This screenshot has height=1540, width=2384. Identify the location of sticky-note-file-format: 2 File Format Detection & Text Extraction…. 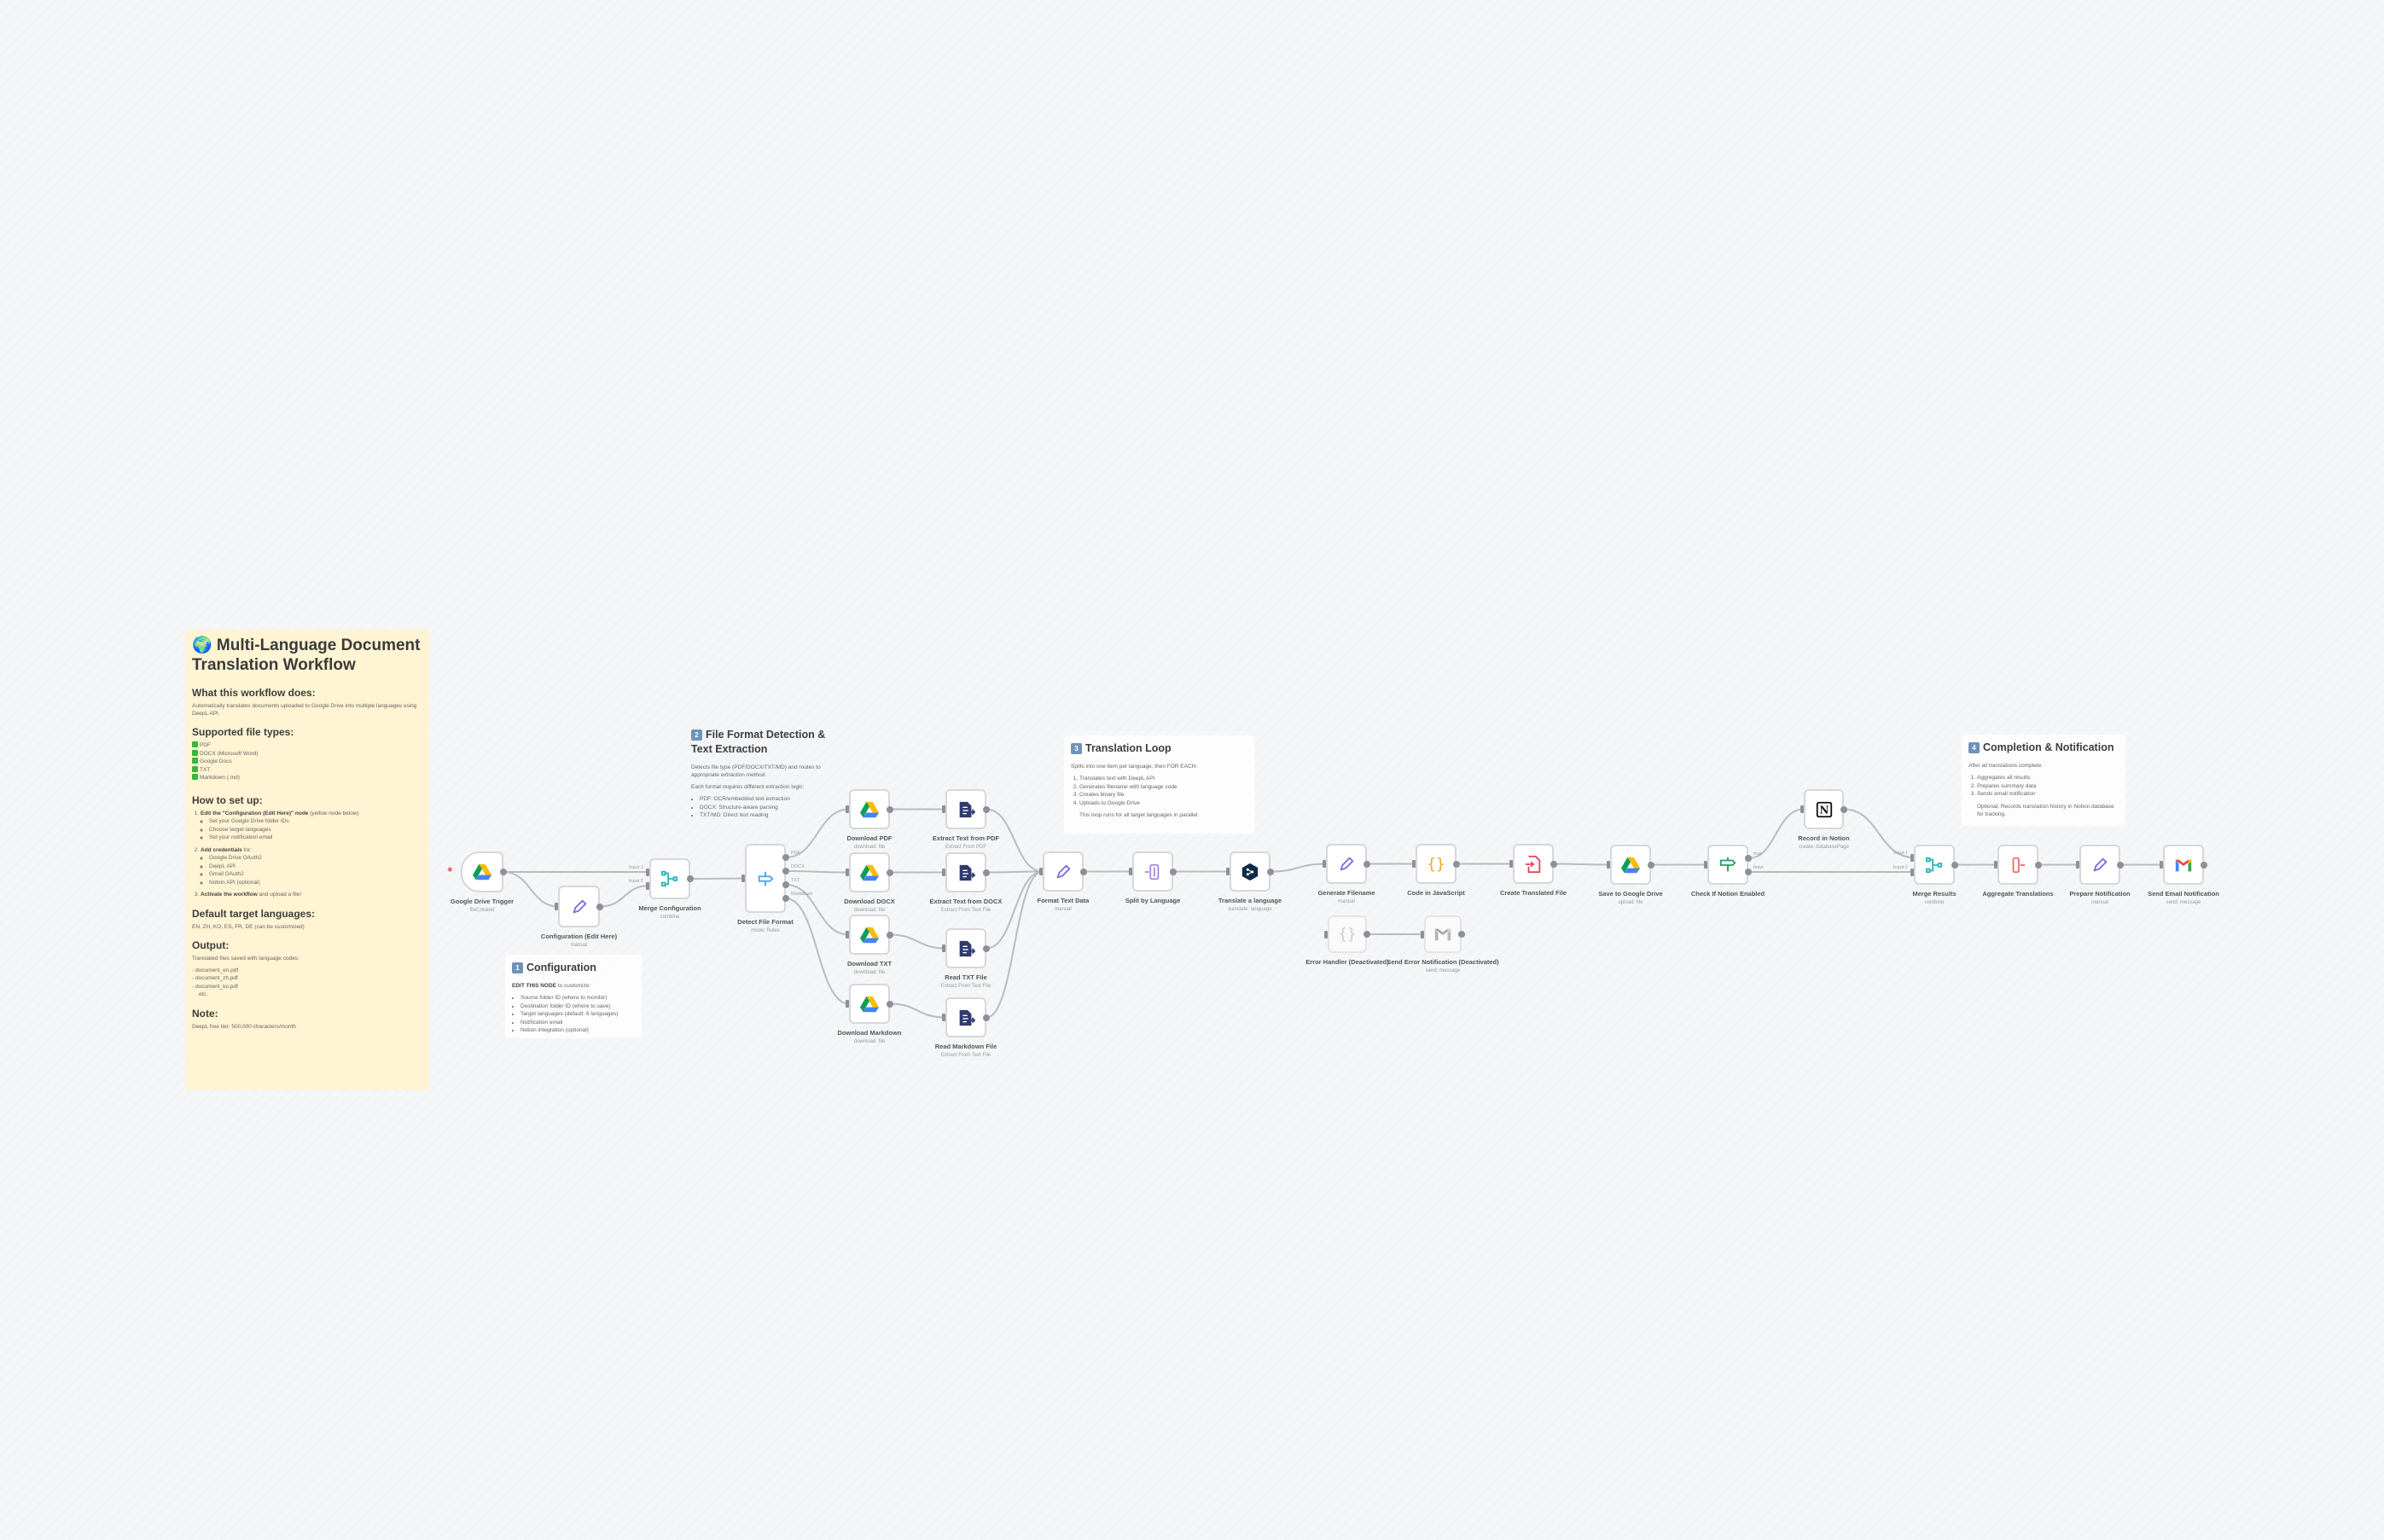
(765, 775).